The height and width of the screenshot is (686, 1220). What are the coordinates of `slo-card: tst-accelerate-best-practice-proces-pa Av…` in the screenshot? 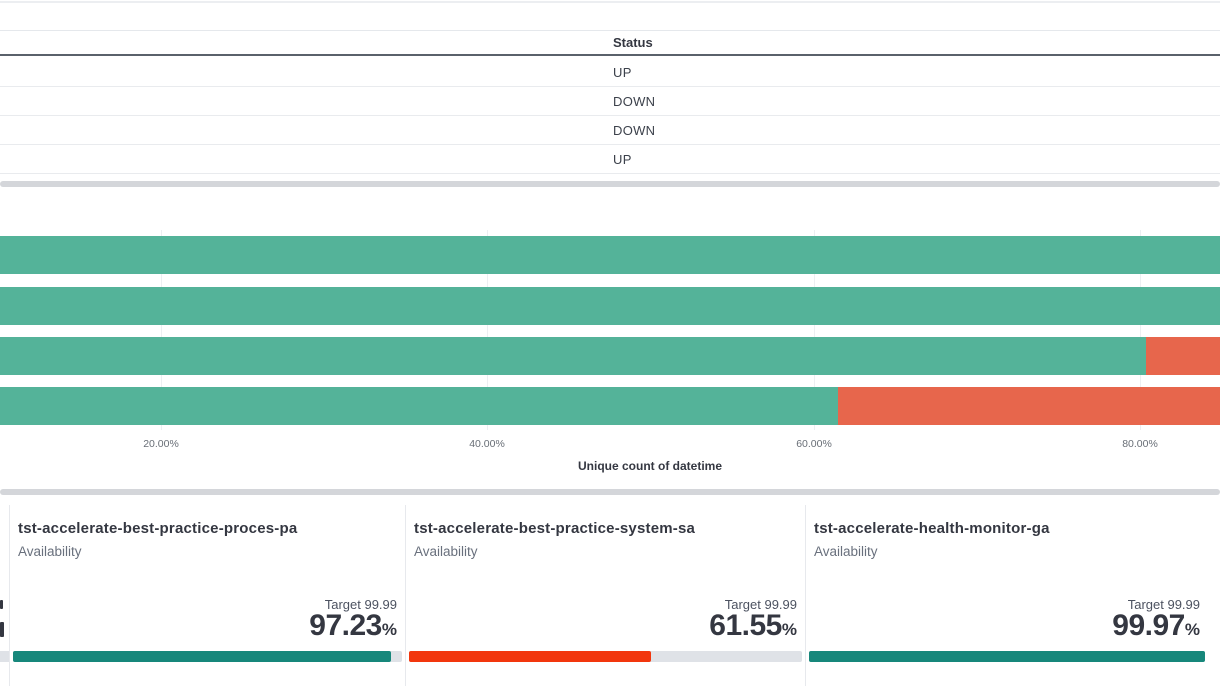 It's located at (207, 596).